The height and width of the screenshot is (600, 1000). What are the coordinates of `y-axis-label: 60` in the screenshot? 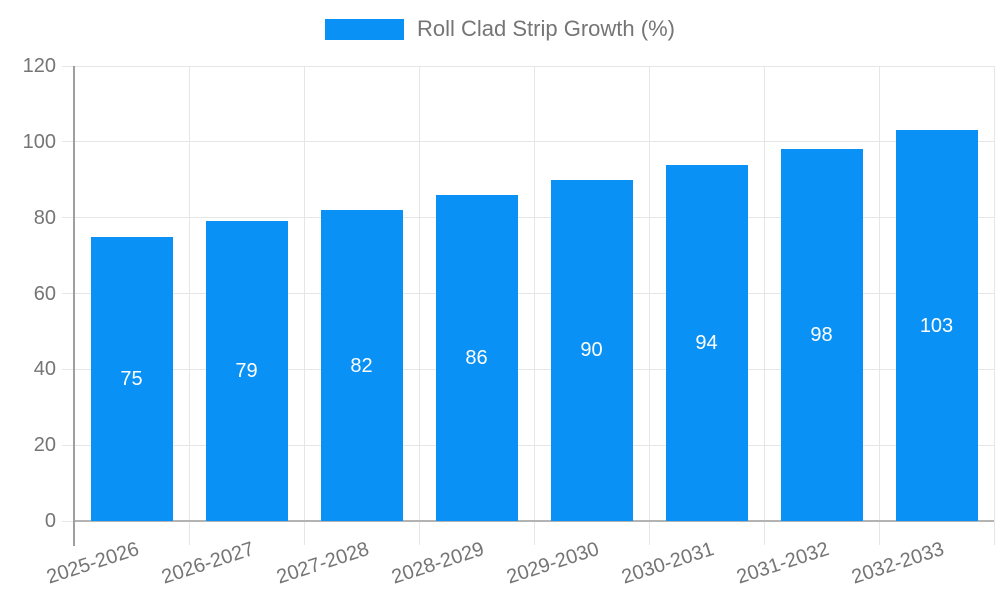 It's located at (44, 293).